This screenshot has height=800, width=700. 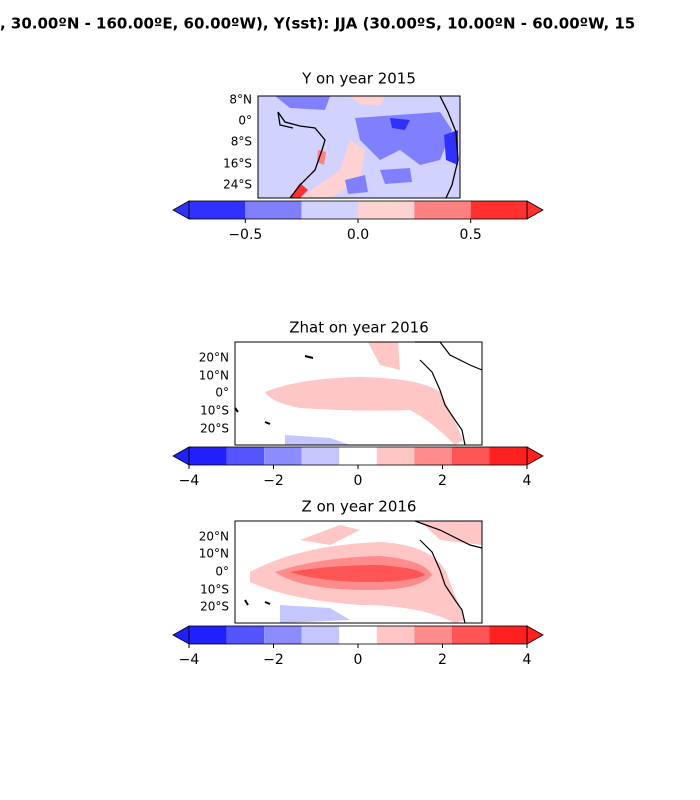 What do you see at coordinates (358, 235) in the screenshot?
I see `colorbar-tick-label: 0.0` at bounding box center [358, 235].